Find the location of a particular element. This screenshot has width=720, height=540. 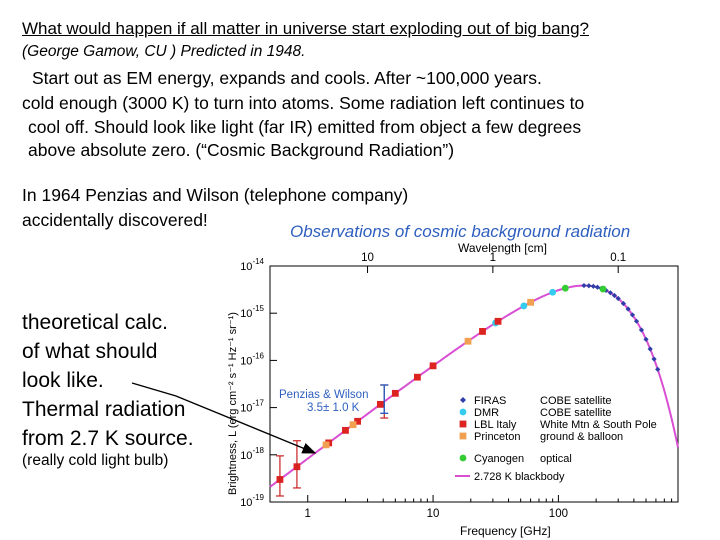

y-tick-label: 10-15 is located at coordinates (252, 312).